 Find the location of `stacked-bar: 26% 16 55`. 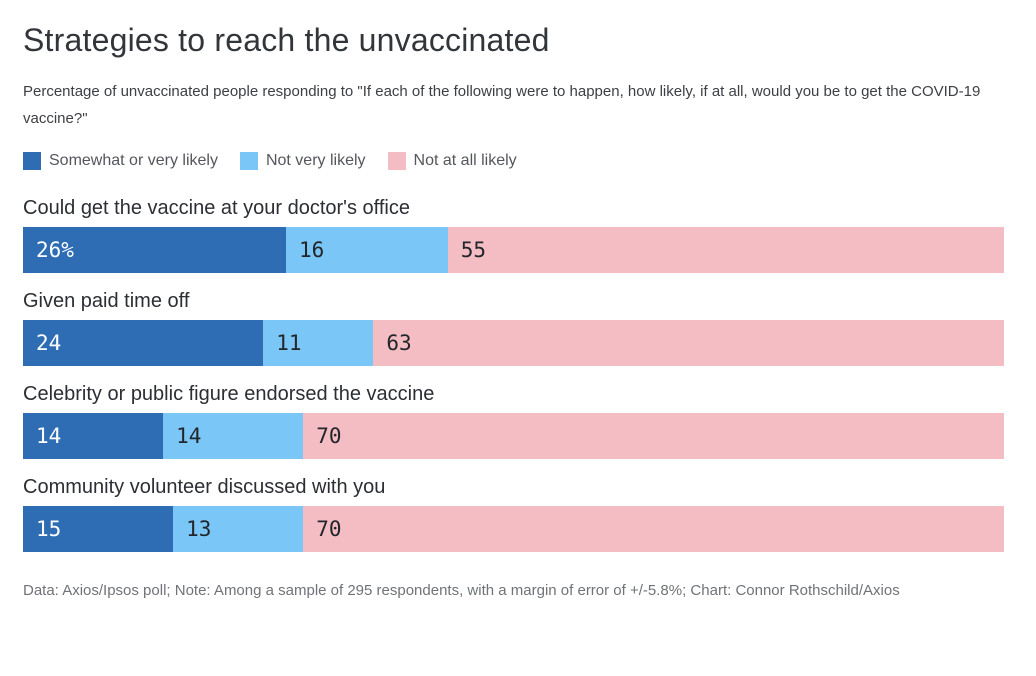

stacked-bar: 26% 16 55 is located at coordinates (513, 250).